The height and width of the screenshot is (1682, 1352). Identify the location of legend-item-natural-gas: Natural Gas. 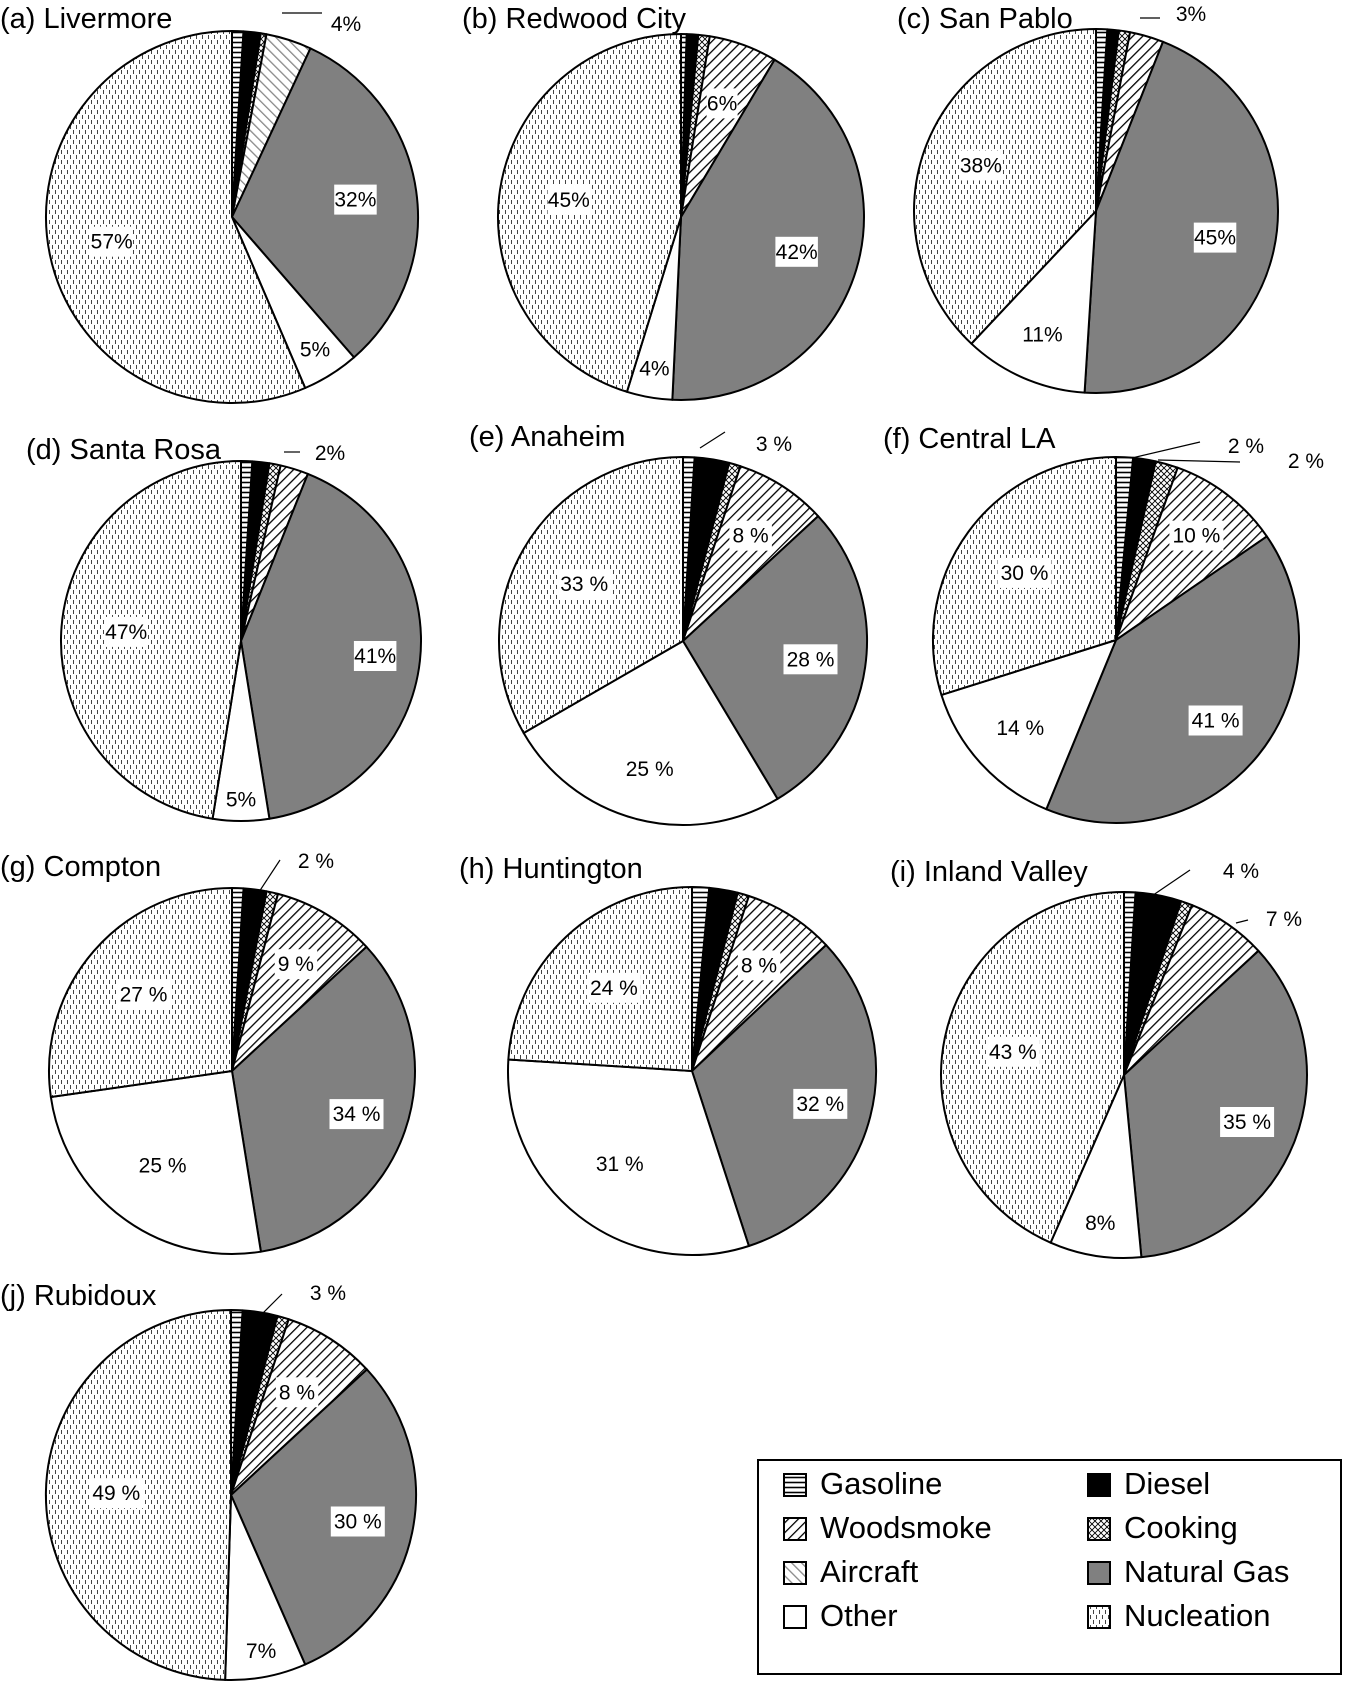
(1188, 1571).